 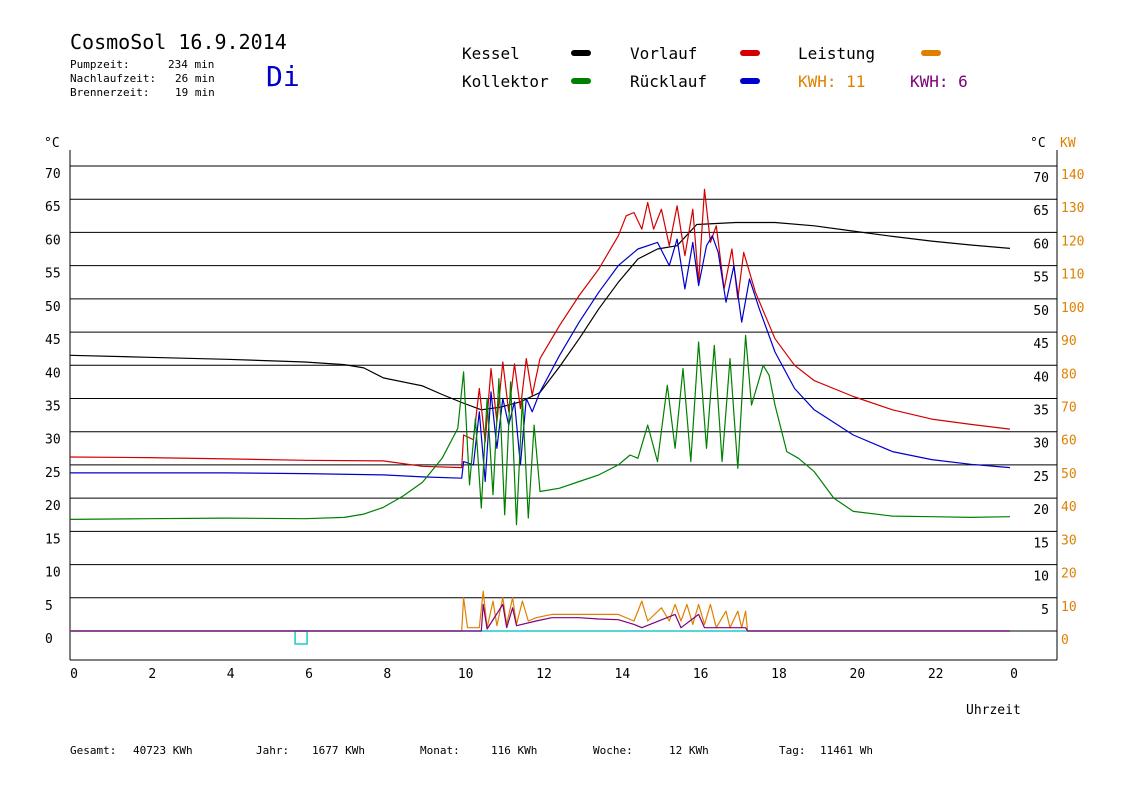 I want to click on y-tick-right-kw-20: 20, so click(x=1069, y=574).